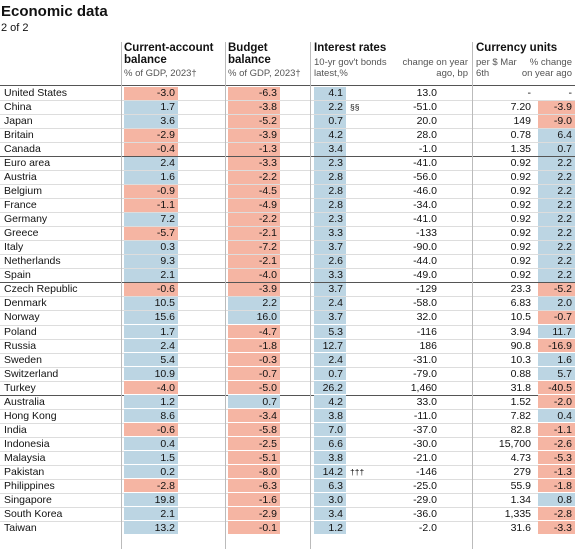  What do you see at coordinates (425, 275) in the screenshot?
I see `table-cell: -49.0` at bounding box center [425, 275].